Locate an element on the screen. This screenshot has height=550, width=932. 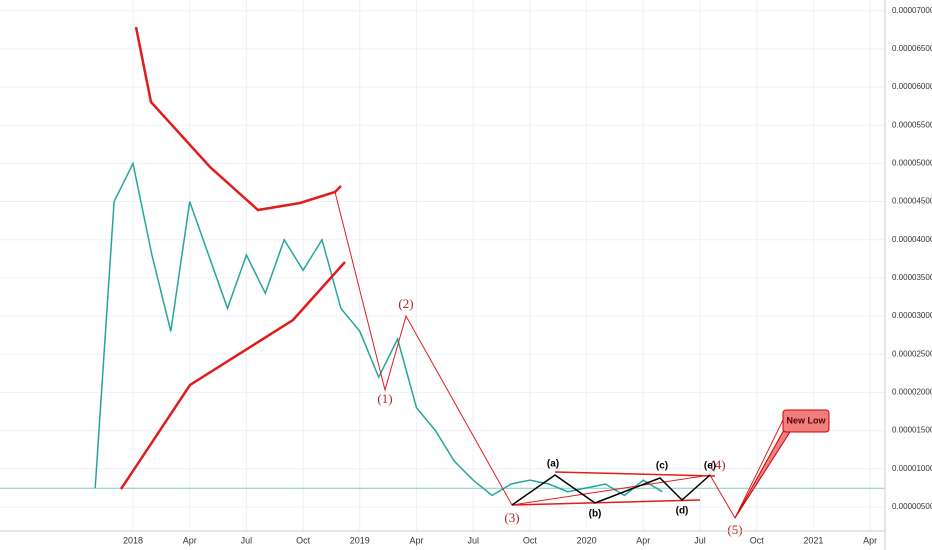
x-tick-label: 2018 is located at coordinates (133, 540).